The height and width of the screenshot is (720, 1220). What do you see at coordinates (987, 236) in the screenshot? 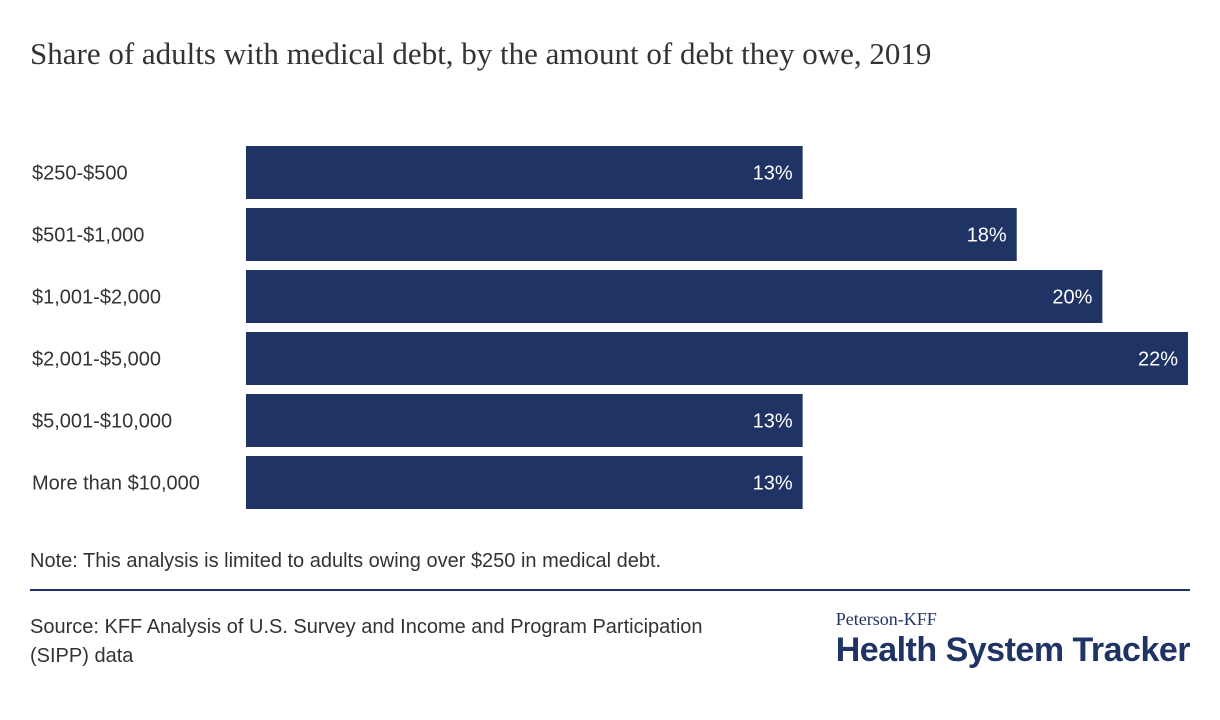
I see `data-label: 18%` at bounding box center [987, 236].